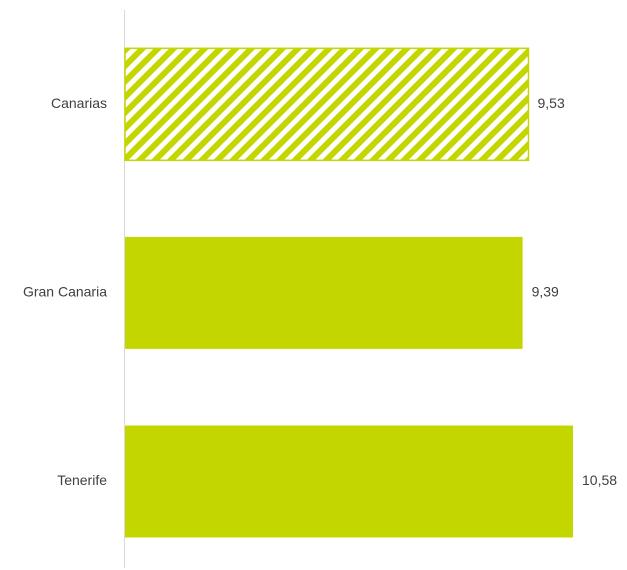  I want to click on bar-canarias, so click(327, 104).